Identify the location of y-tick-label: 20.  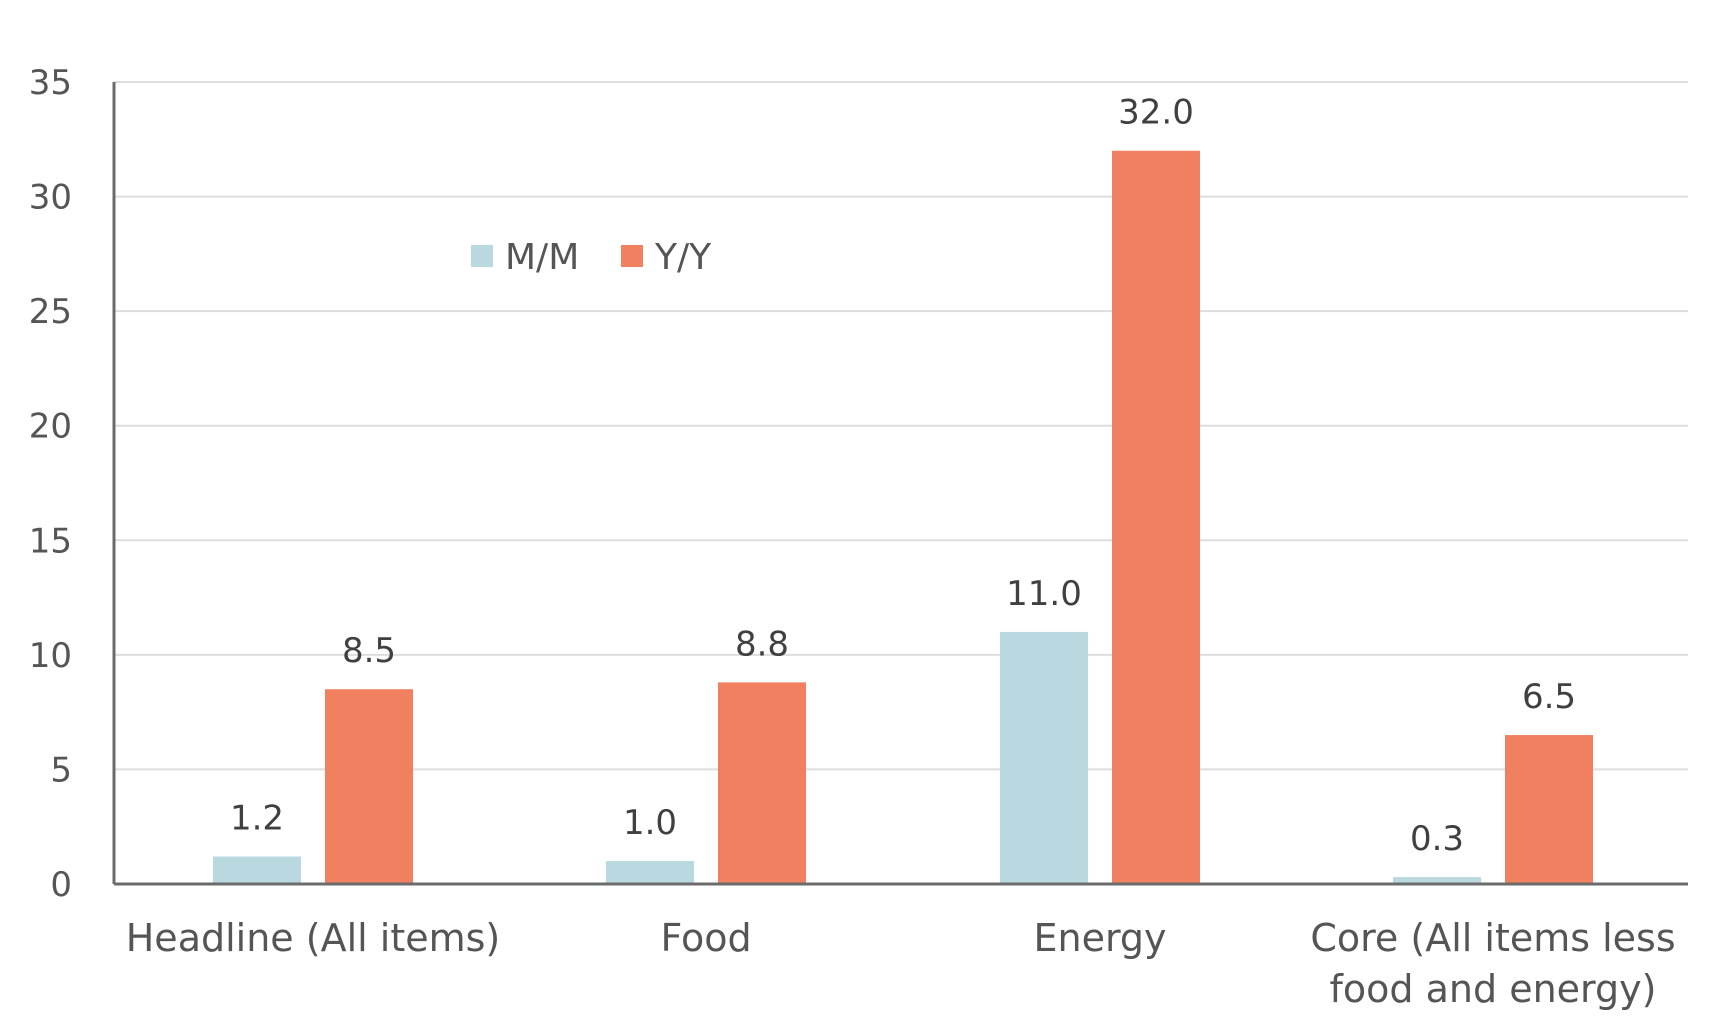
(50, 427).